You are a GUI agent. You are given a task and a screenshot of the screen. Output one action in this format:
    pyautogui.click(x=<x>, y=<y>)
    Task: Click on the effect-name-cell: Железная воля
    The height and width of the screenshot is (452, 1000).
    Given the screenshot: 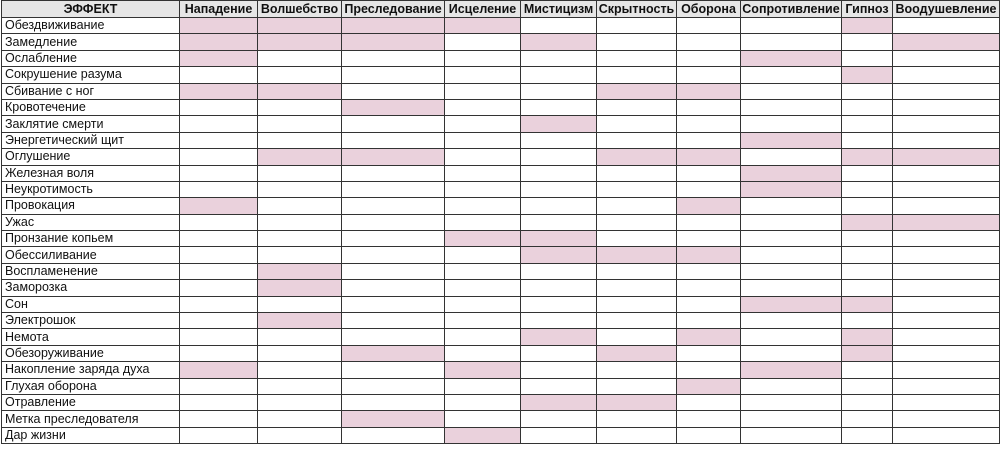 What is the action you would take?
    pyautogui.click(x=90, y=173)
    